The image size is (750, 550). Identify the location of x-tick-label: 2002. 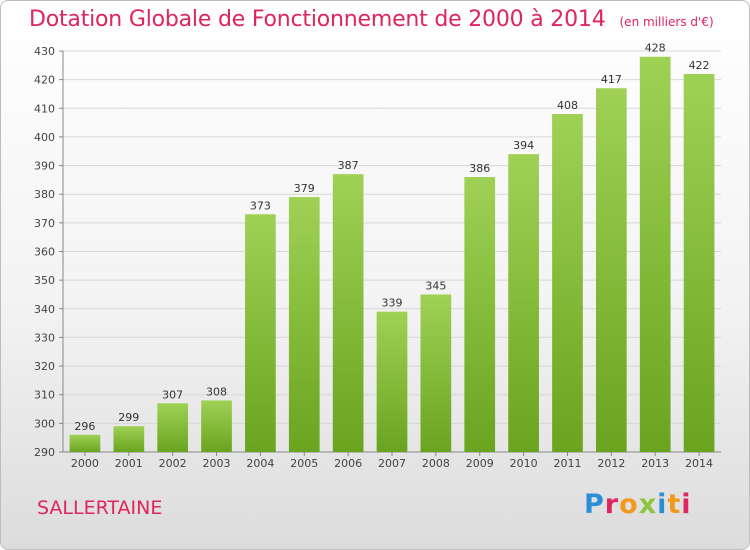
(173, 463).